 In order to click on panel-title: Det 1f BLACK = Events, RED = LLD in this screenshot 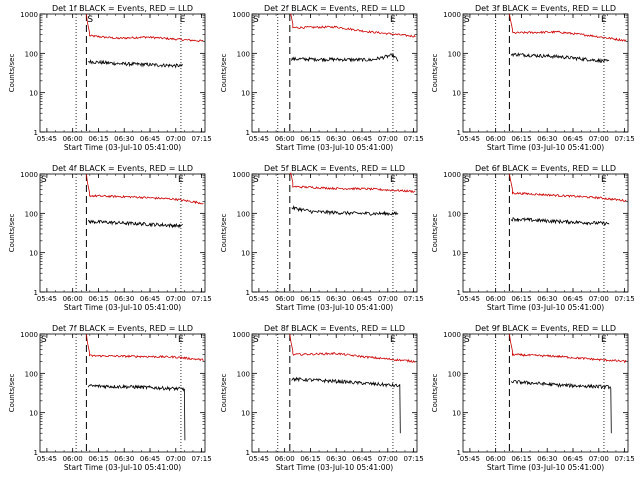, I will do `click(122, 8)`.